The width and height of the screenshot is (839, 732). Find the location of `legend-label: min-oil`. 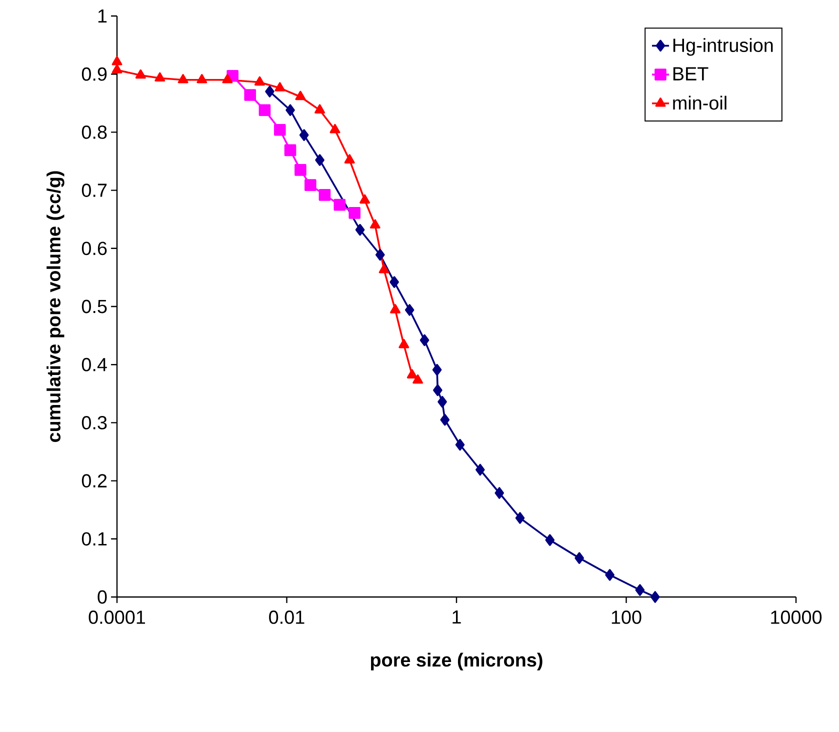

legend-label: min-oil is located at coordinates (699, 103).